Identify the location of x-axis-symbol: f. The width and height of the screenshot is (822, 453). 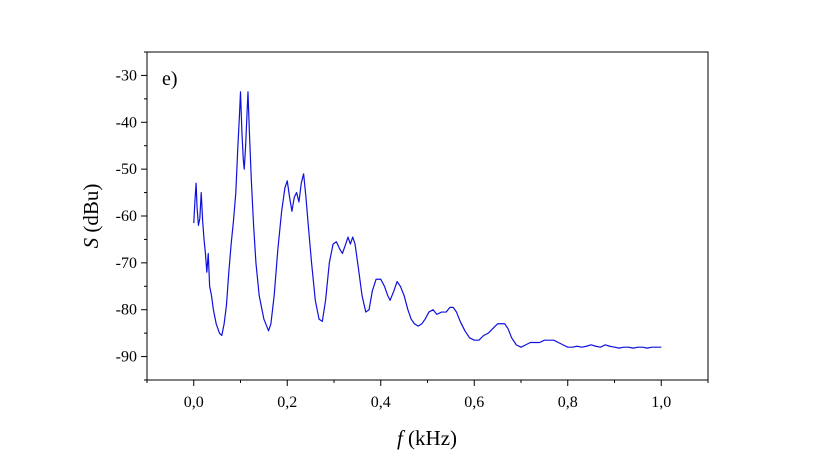
(401, 438).